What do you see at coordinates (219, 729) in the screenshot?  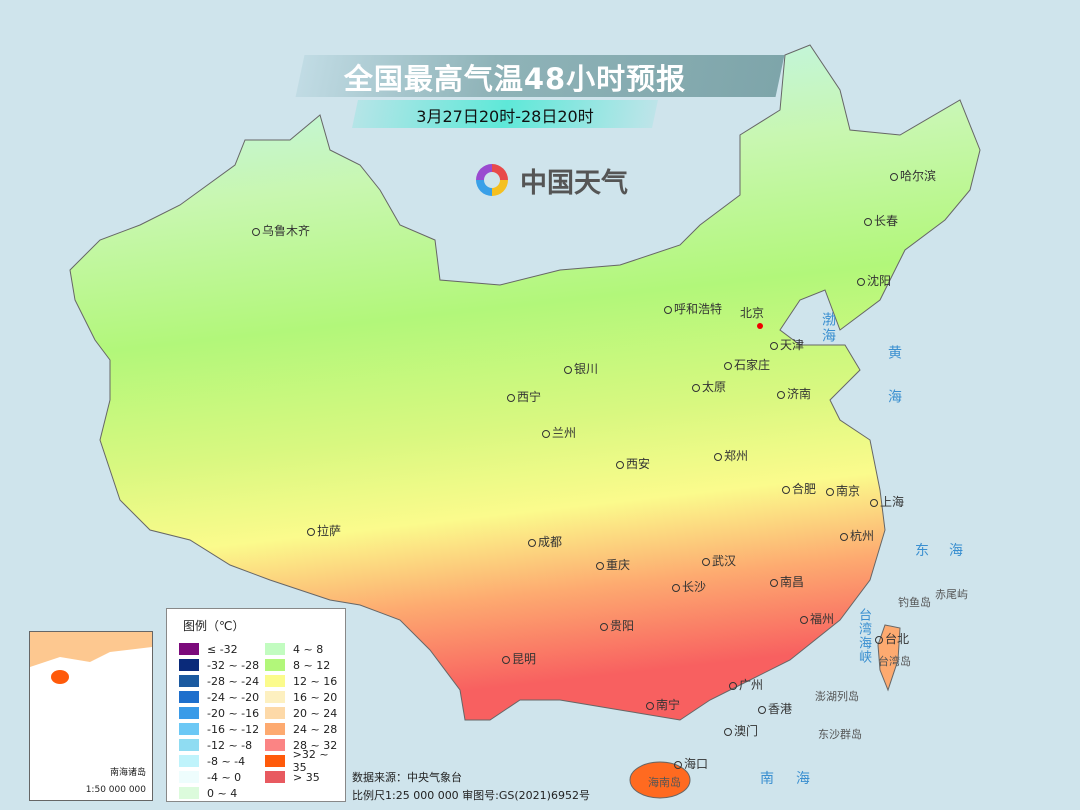 I see `legend-item: -16 ~ -12` at bounding box center [219, 729].